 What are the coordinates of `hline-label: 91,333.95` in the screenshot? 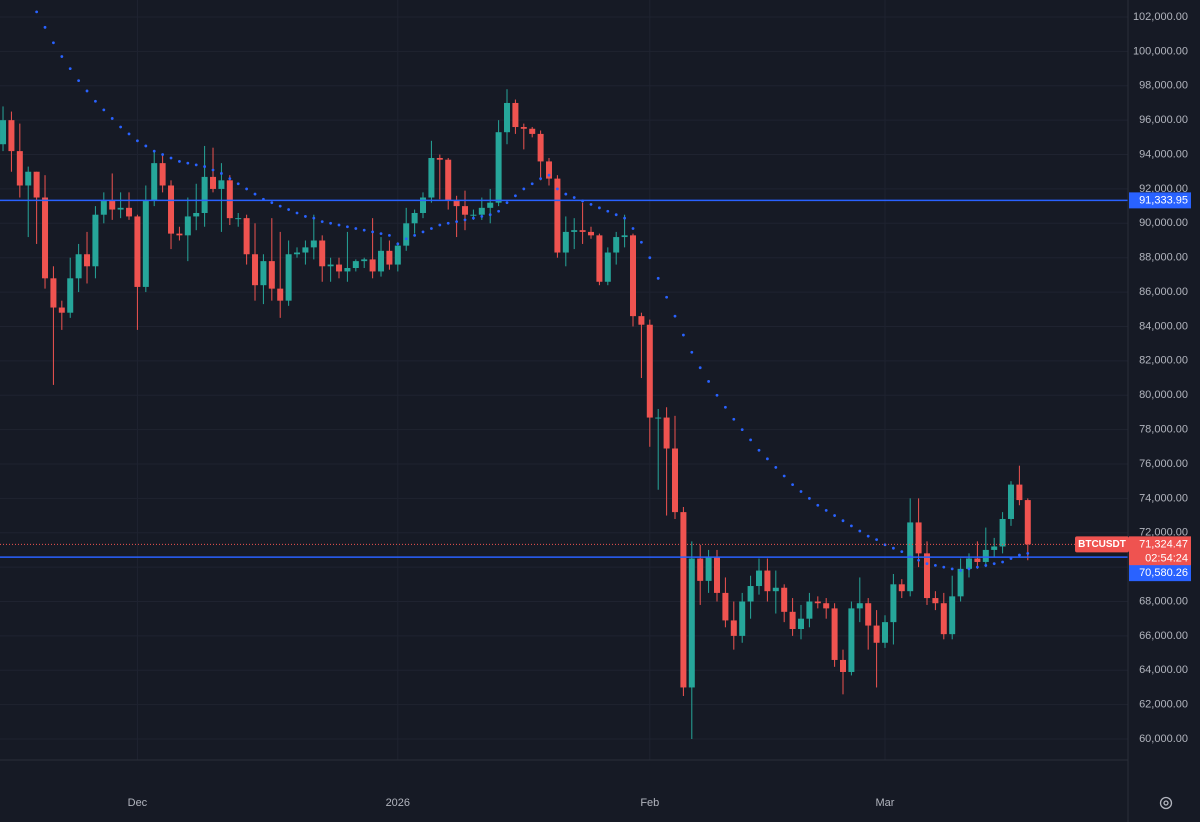 It's located at (1163, 200).